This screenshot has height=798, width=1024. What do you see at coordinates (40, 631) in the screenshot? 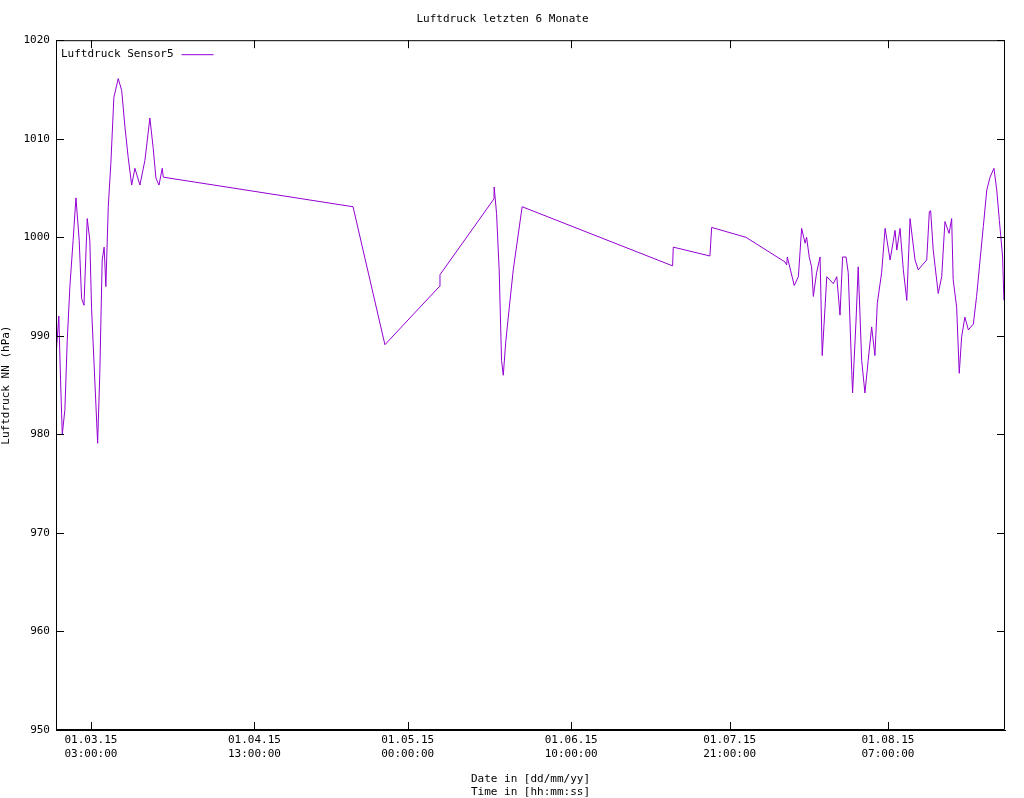
I see `y-tick-label: 960` at bounding box center [40, 631].